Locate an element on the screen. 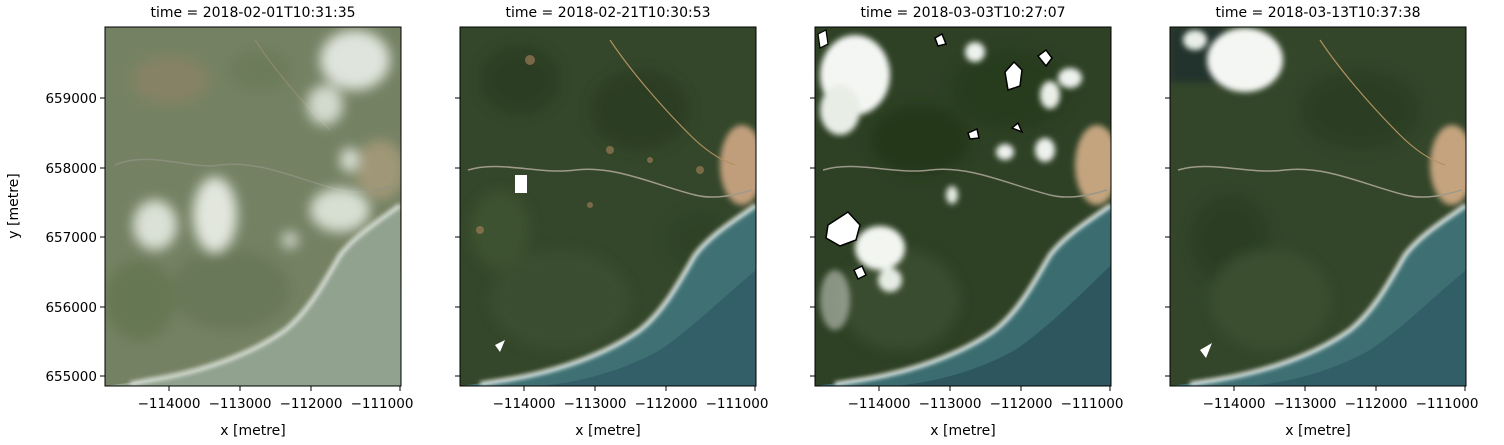 Image resolution: width=1504 pixels, height=445 pixels. panel-title: time = 2018-03-03T10:27:07 is located at coordinates (962, 13).